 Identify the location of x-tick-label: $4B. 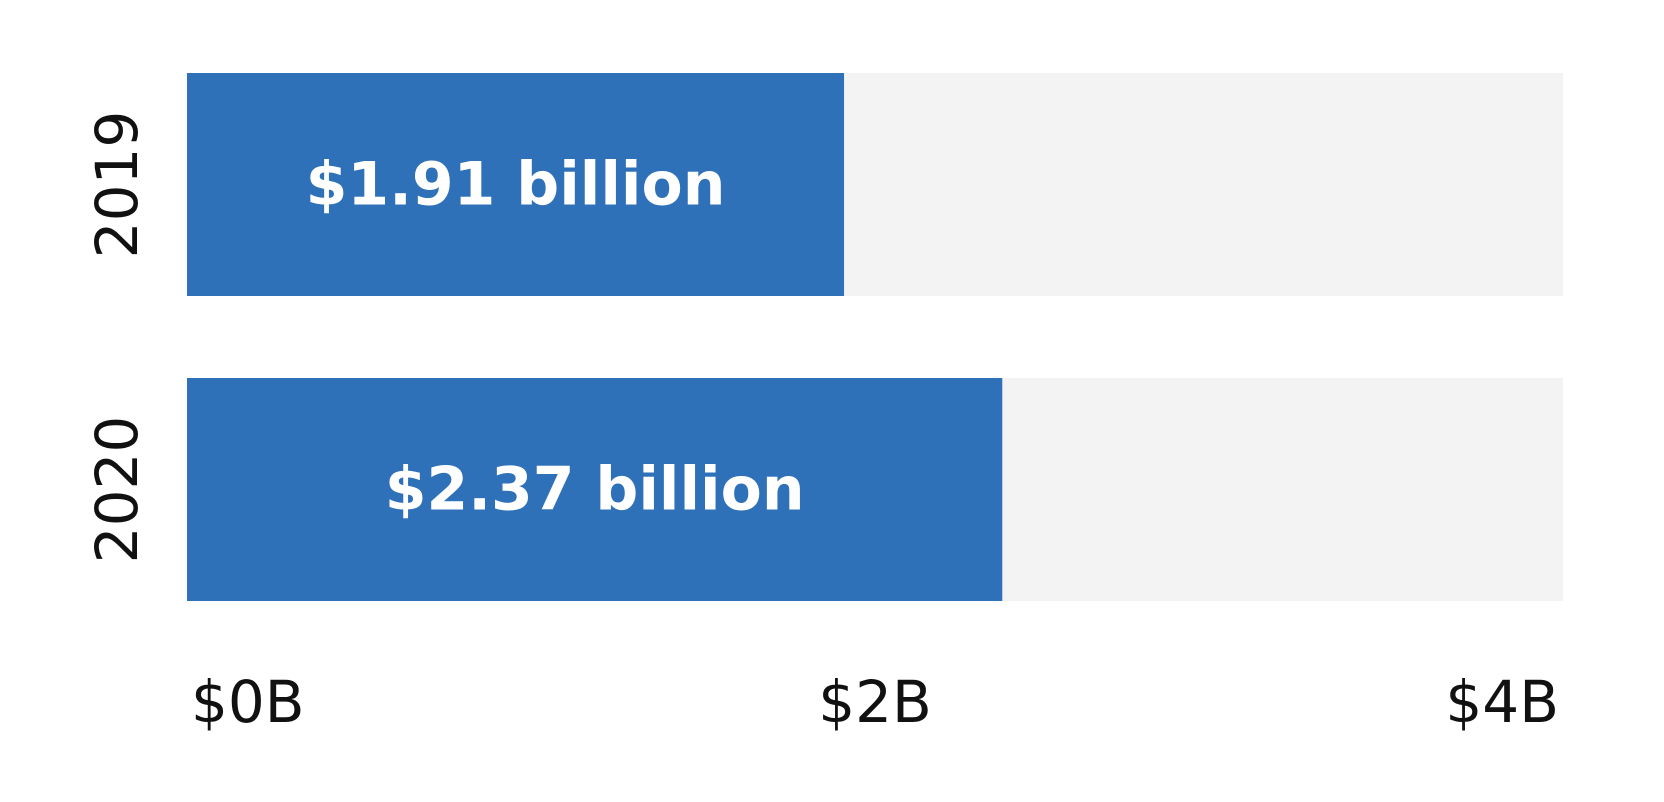
(1502, 702).